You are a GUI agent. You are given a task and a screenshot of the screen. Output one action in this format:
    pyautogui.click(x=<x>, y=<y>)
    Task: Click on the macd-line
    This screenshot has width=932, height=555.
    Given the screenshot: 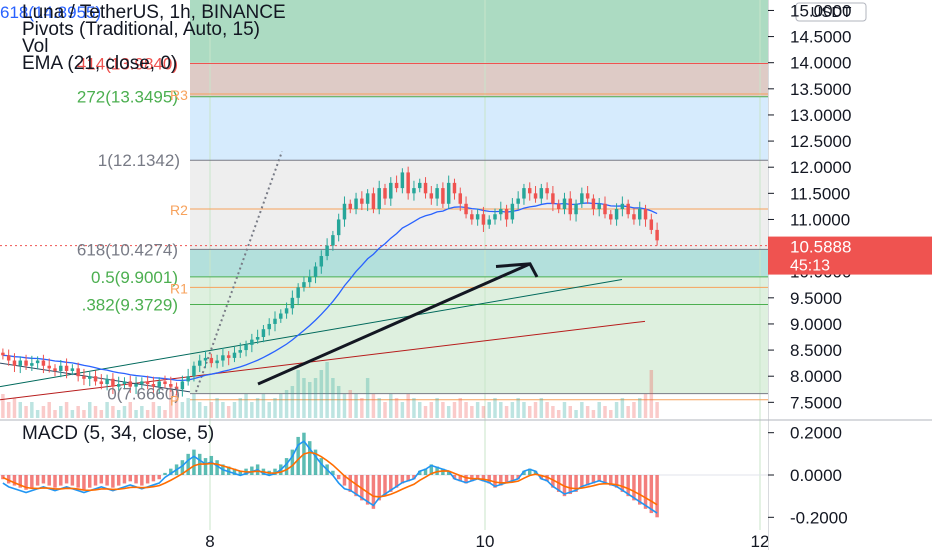 What is the action you would take?
    pyautogui.click(x=330, y=477)
    